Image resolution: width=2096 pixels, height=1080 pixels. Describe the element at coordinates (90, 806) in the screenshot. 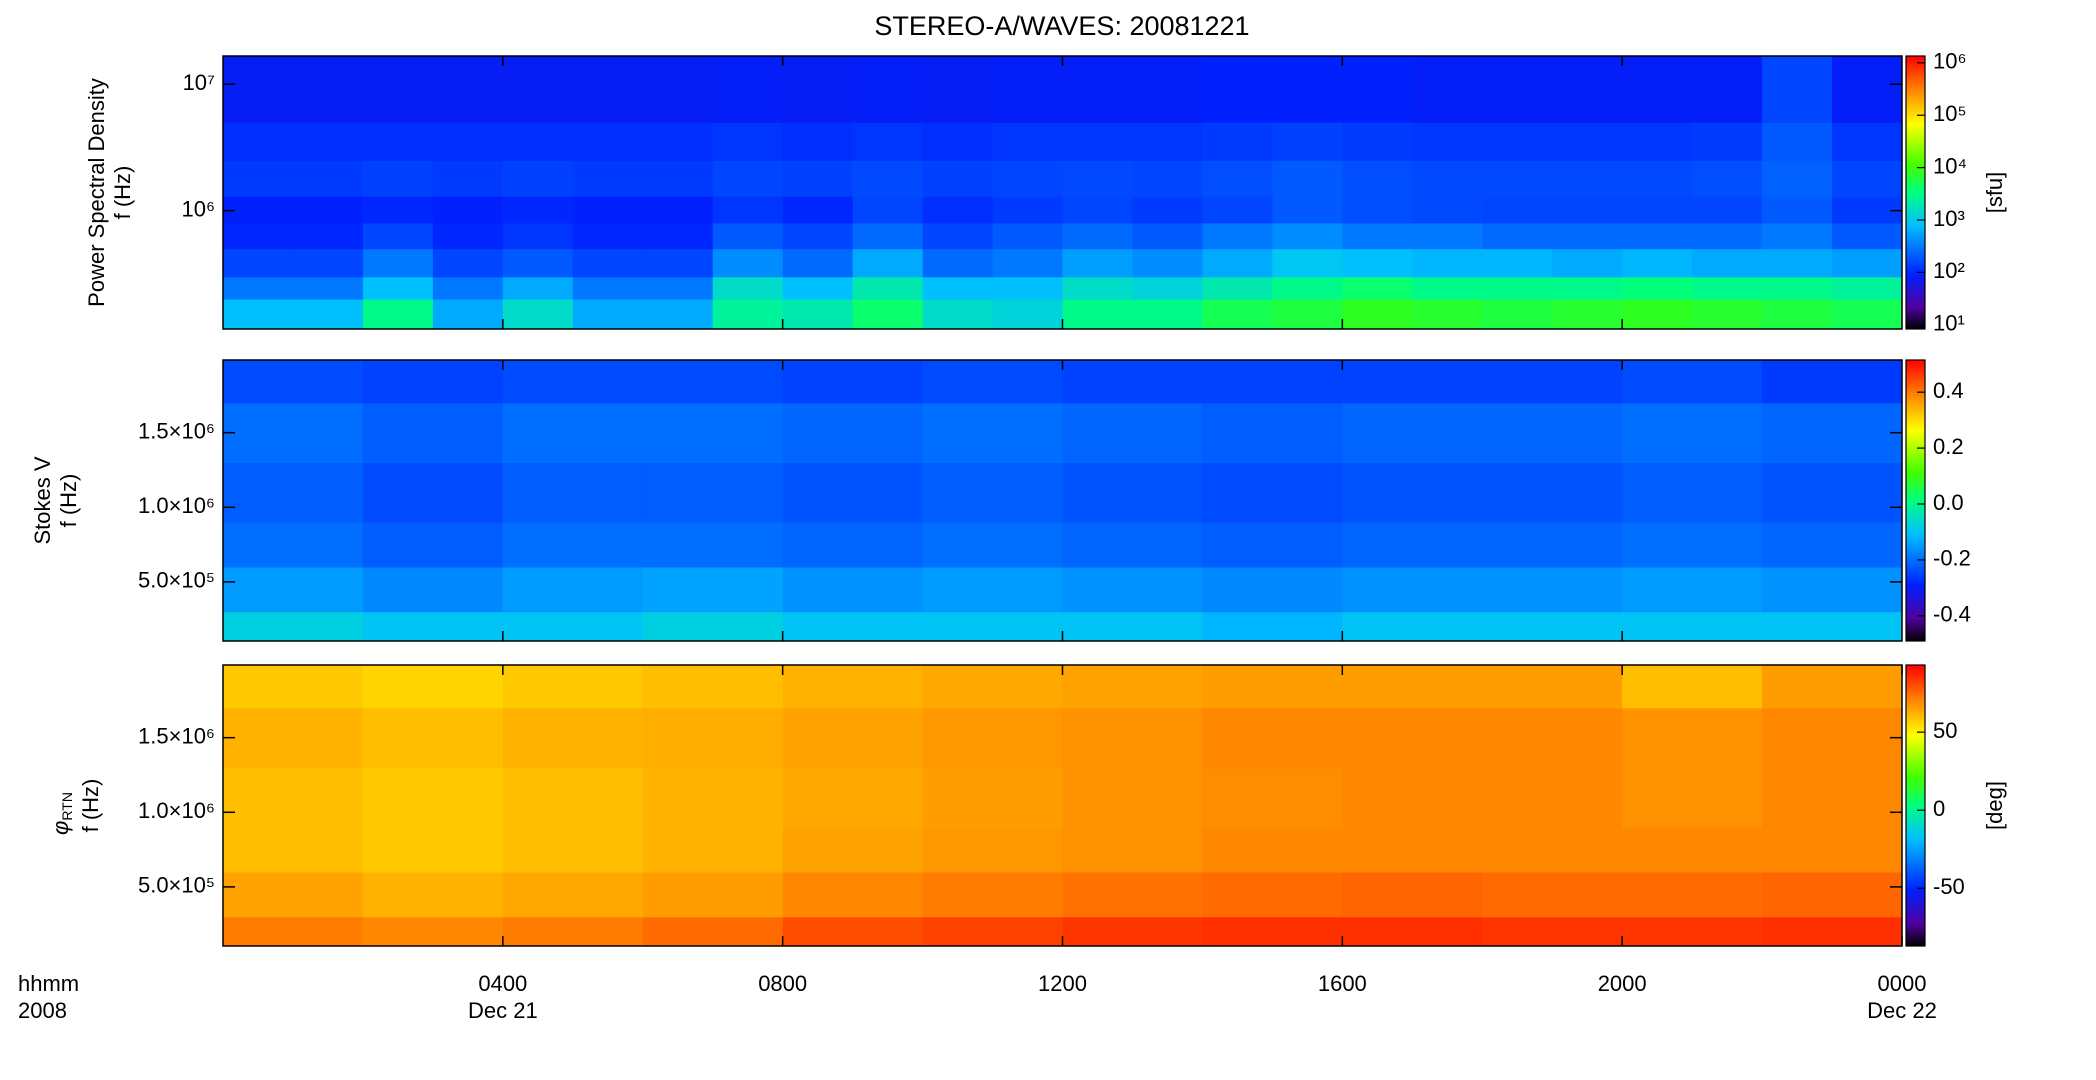

I see `y-axis-label: f (Hz)` at that location.